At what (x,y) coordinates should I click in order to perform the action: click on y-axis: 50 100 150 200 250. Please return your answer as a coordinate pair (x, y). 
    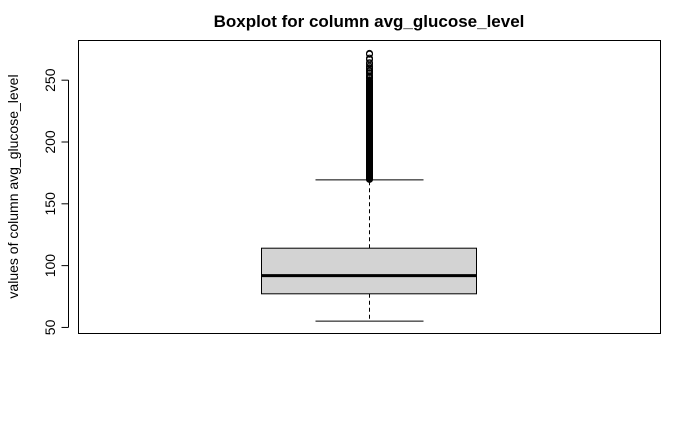
    Looking at the image, I should click on (55, 201).